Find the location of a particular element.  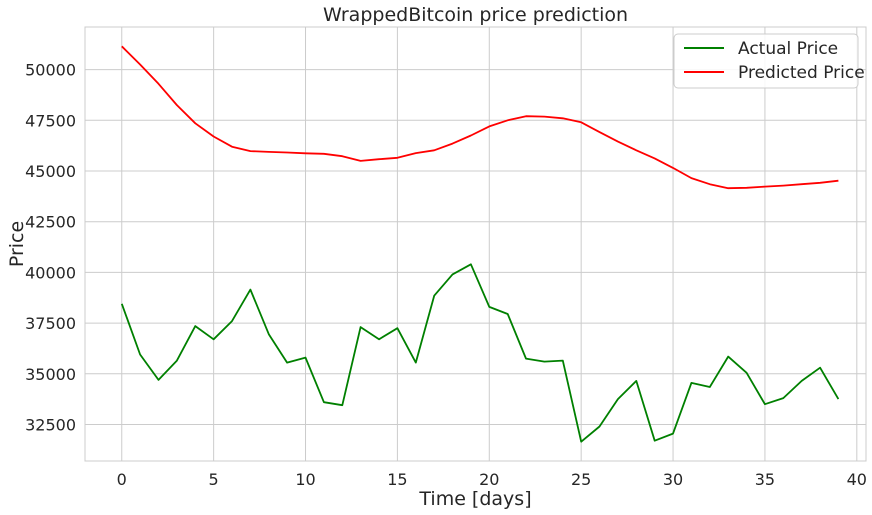

x-tick-label: 40 is located at coordinates (857, 479).